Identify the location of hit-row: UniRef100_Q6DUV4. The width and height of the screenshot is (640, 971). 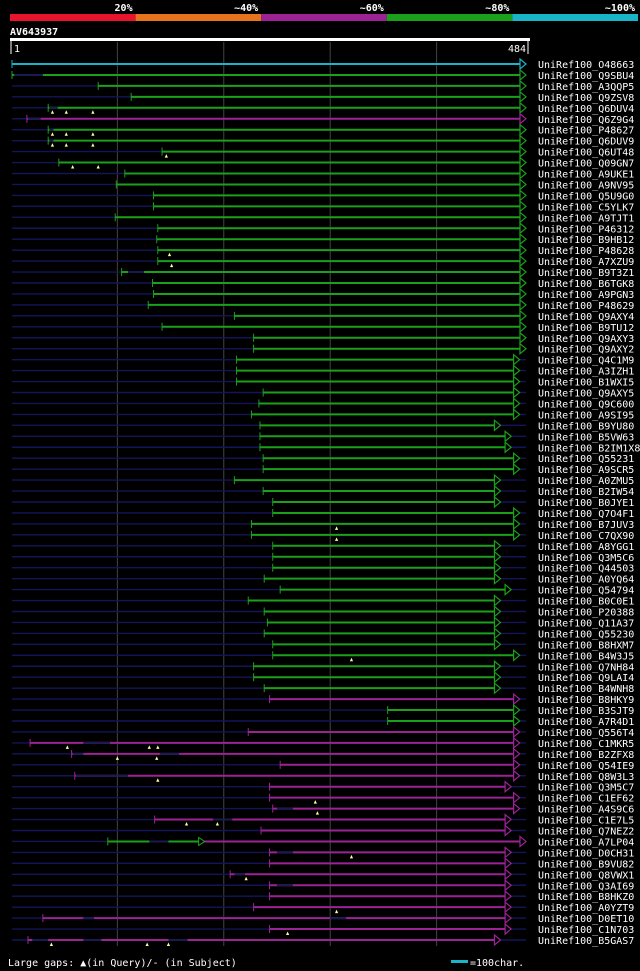
(323, 108).